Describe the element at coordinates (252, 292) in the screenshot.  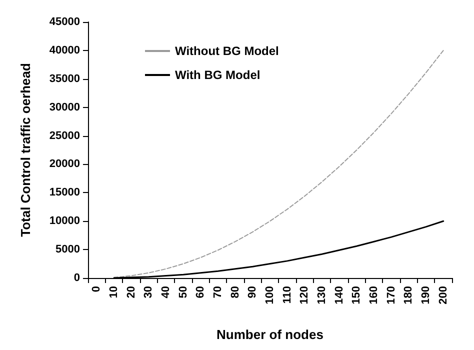
I see `x-tick-label: 90` at that location.